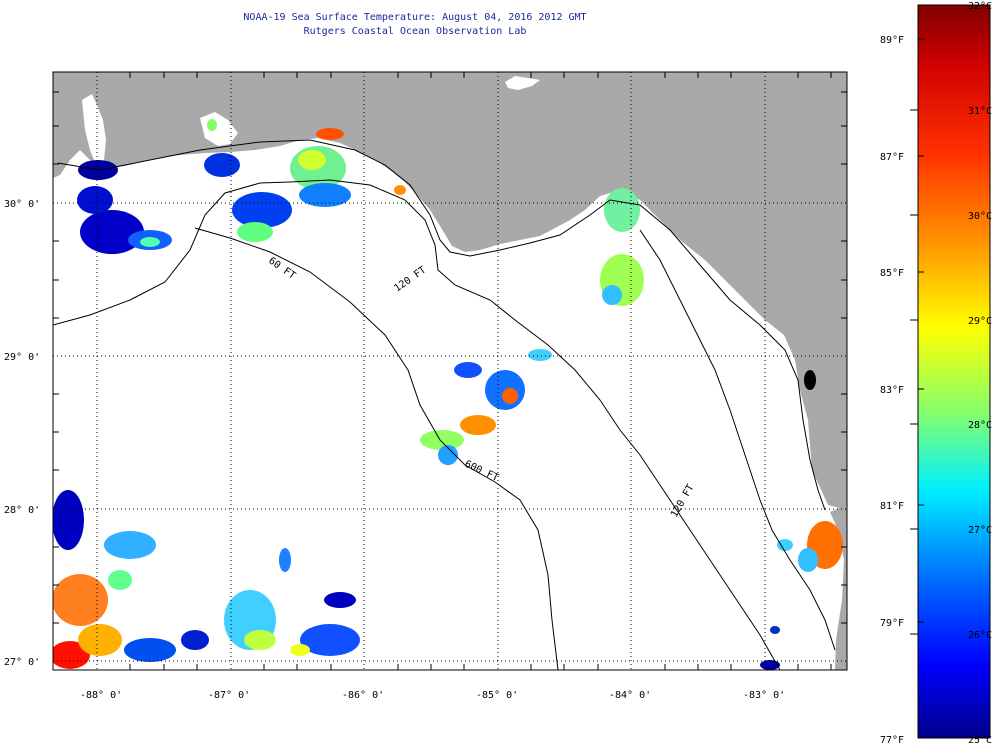 The width and height of the screenshot is (1000, 754). What do you see at coordinates (892, 740) in the screenshot?
I see `colorbar-f-77: 77°F` at bounding box center [892, 740].